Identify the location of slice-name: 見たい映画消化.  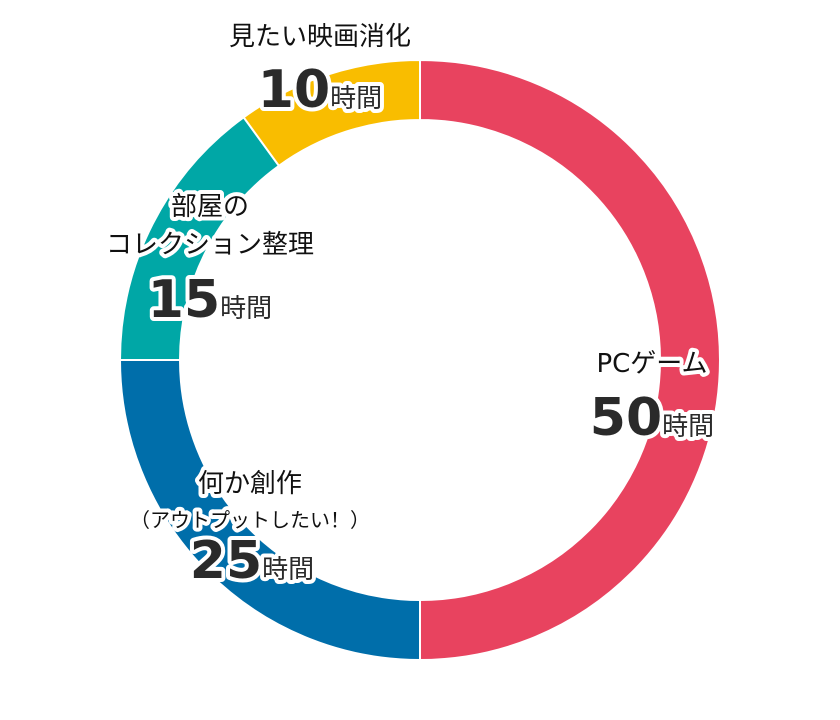
(320, 37).